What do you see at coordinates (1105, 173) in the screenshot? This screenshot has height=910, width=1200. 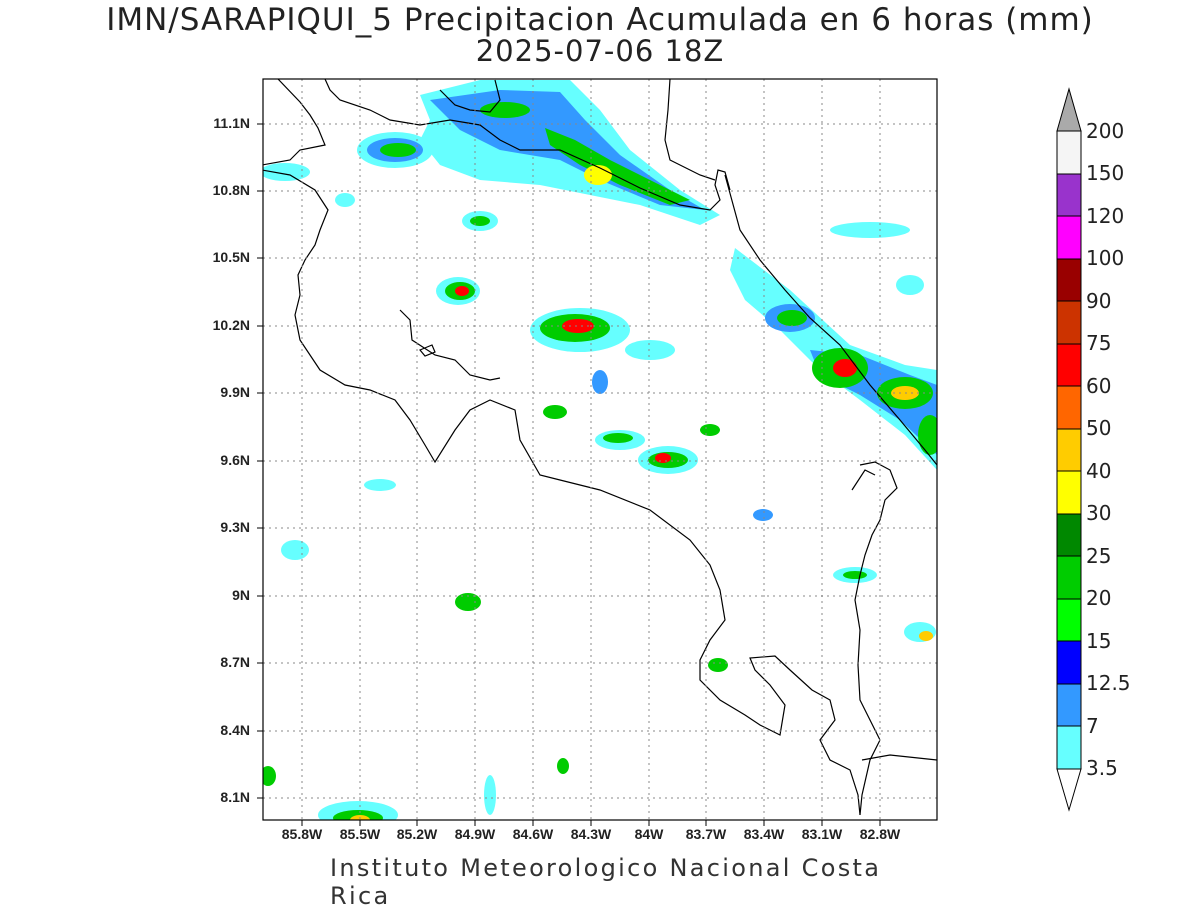 I see `colorbar-label: 150` at bounding box center [1105, 173].